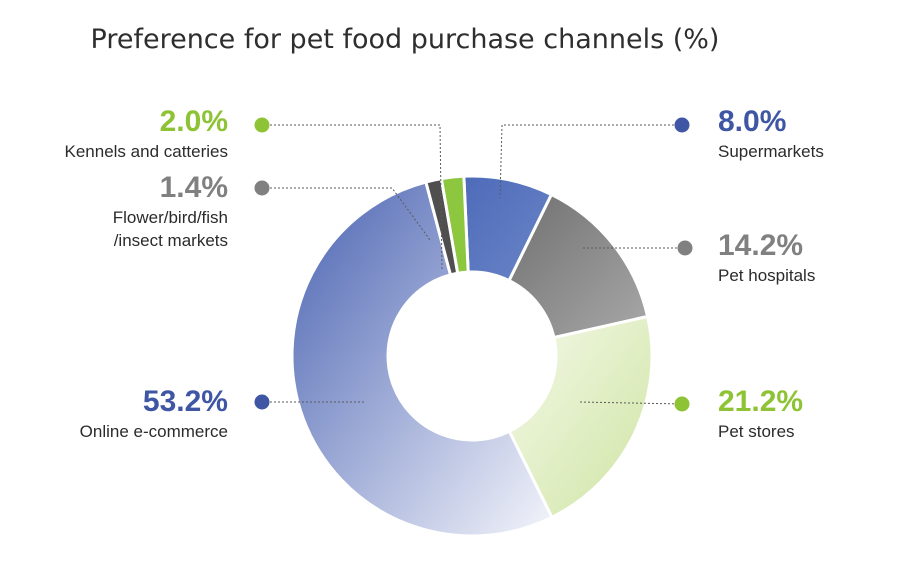 The width and height of the screenshot is (904, 586). What do you see at coordinates (631, 403) in the screenshot?
I see `leader-pet-stores` at bounding box center [631, 403].